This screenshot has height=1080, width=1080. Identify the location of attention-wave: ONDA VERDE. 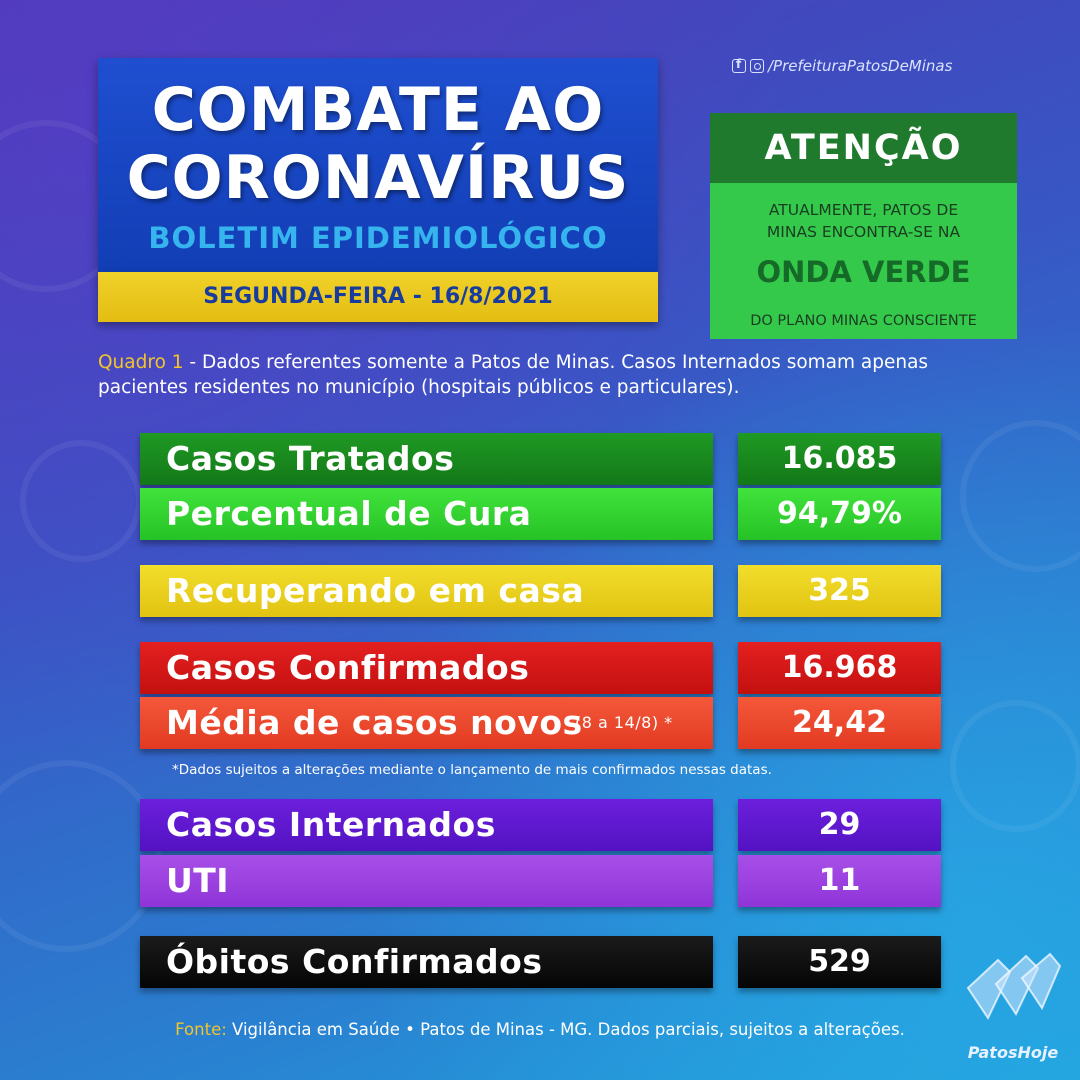
(863, 272).